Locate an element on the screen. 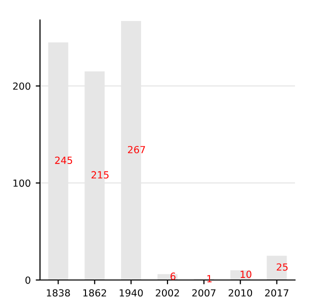  x-tick-label: 1940 is located at coordinates (131, 293).